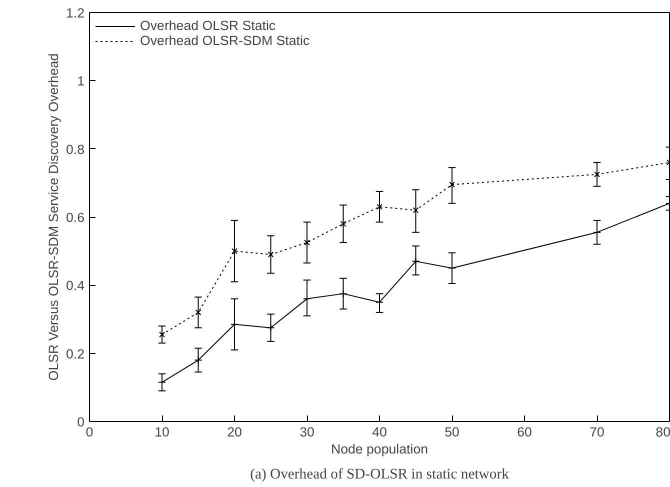  Describe the element at coordinates (75, 149) in the screenshot. I see `y-tick-label: 0.8` at that location.